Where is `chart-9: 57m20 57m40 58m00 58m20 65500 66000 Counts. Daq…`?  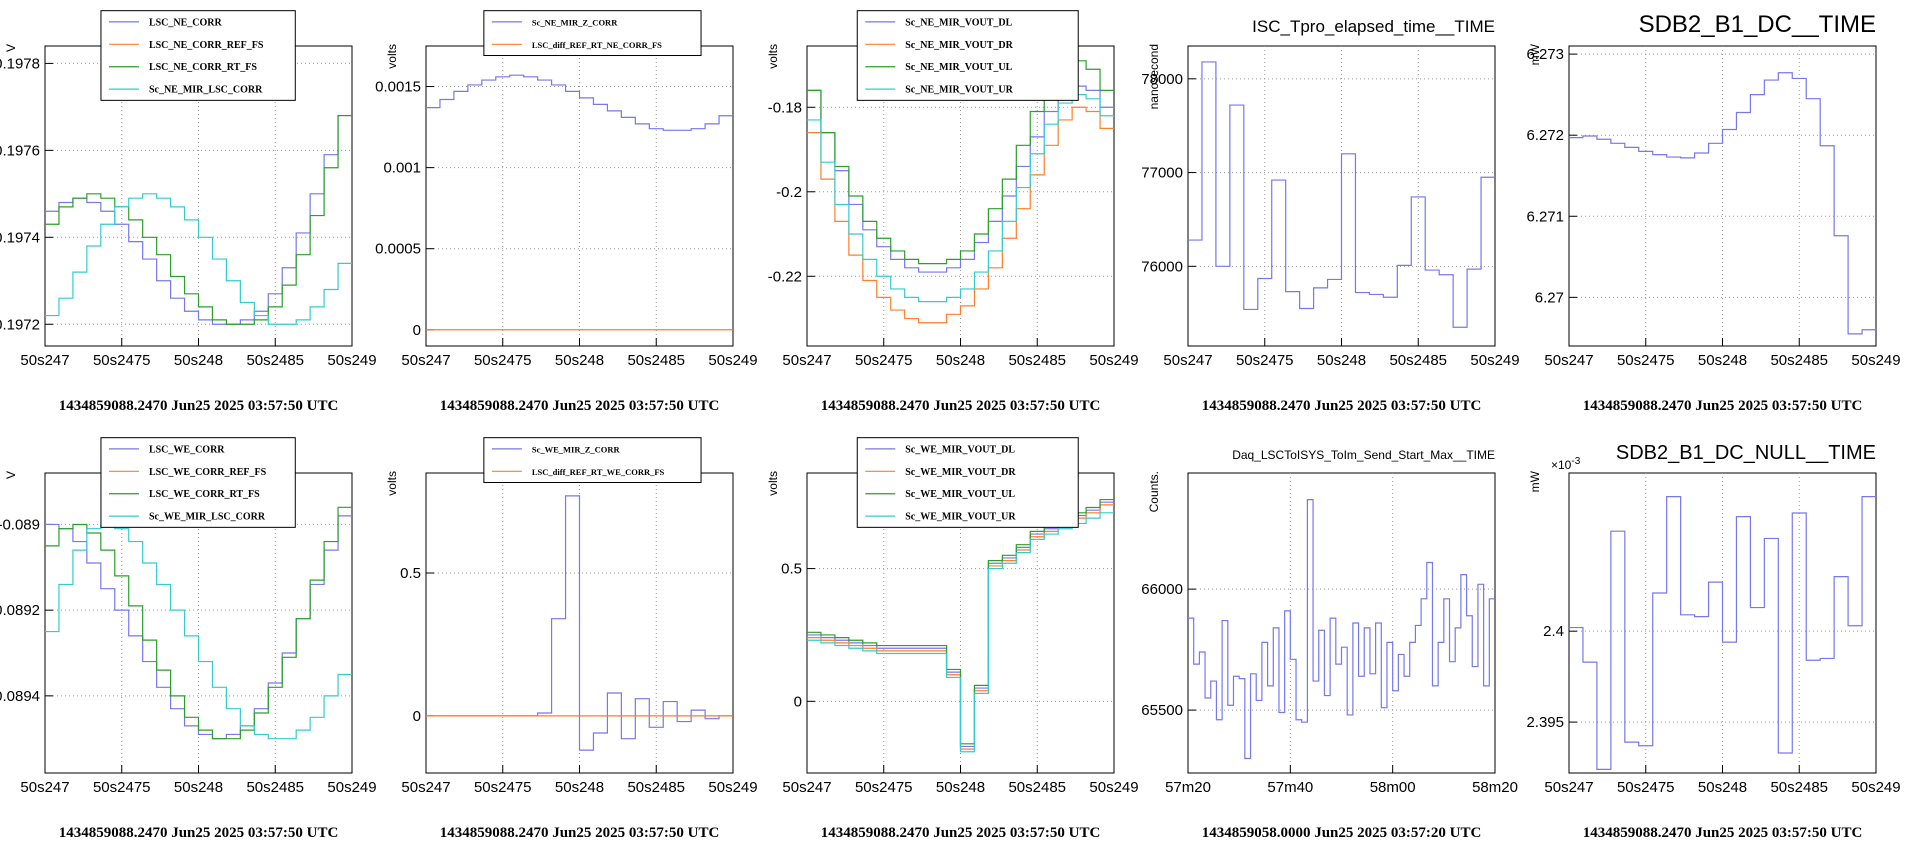 chart-9: 57m20 57m40 58m00 58m20 65500 66000 Counts. Daq… is located at coordinates (1329, 644).